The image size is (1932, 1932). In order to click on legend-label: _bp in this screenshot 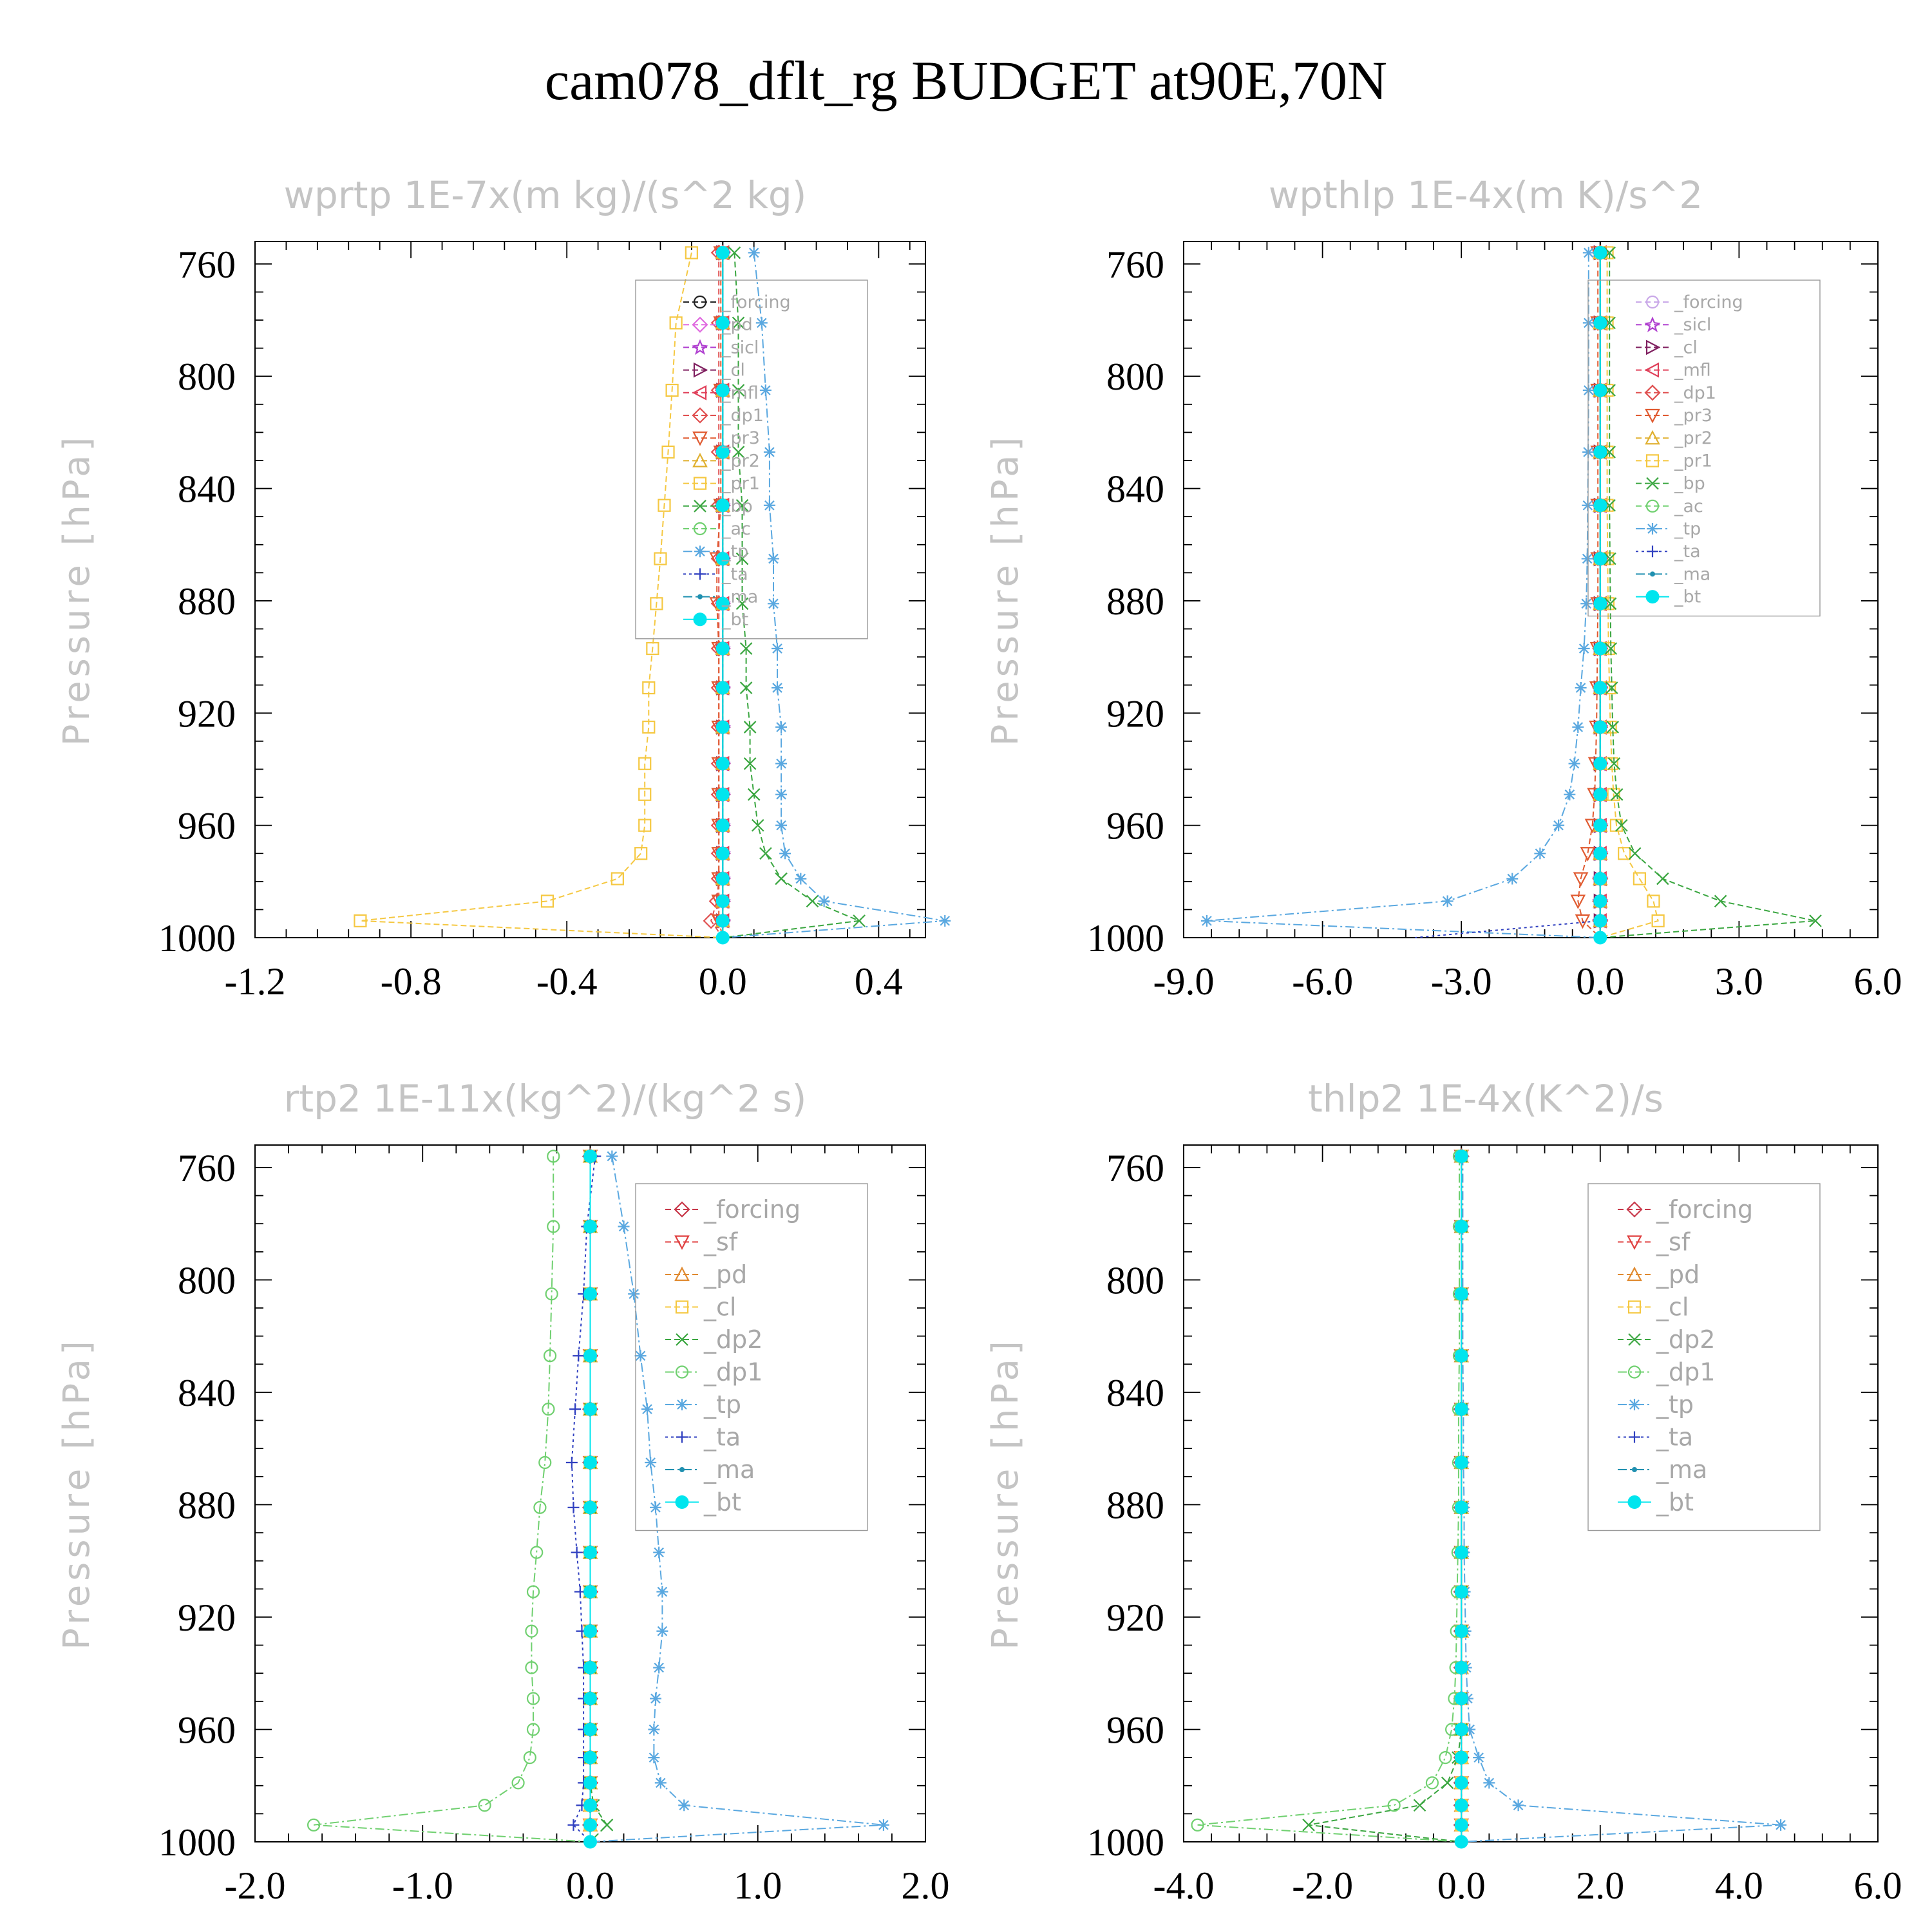, I will do `click(1690, 484)`.